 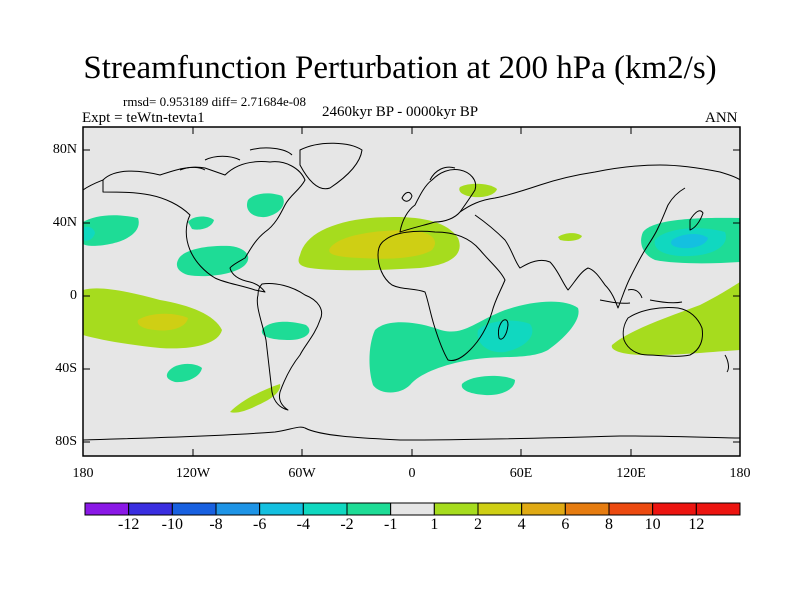 What do you see at coordinates (289, 347) in the screenshot?
I see `south-america-coast` at bounding box center [289, 347].